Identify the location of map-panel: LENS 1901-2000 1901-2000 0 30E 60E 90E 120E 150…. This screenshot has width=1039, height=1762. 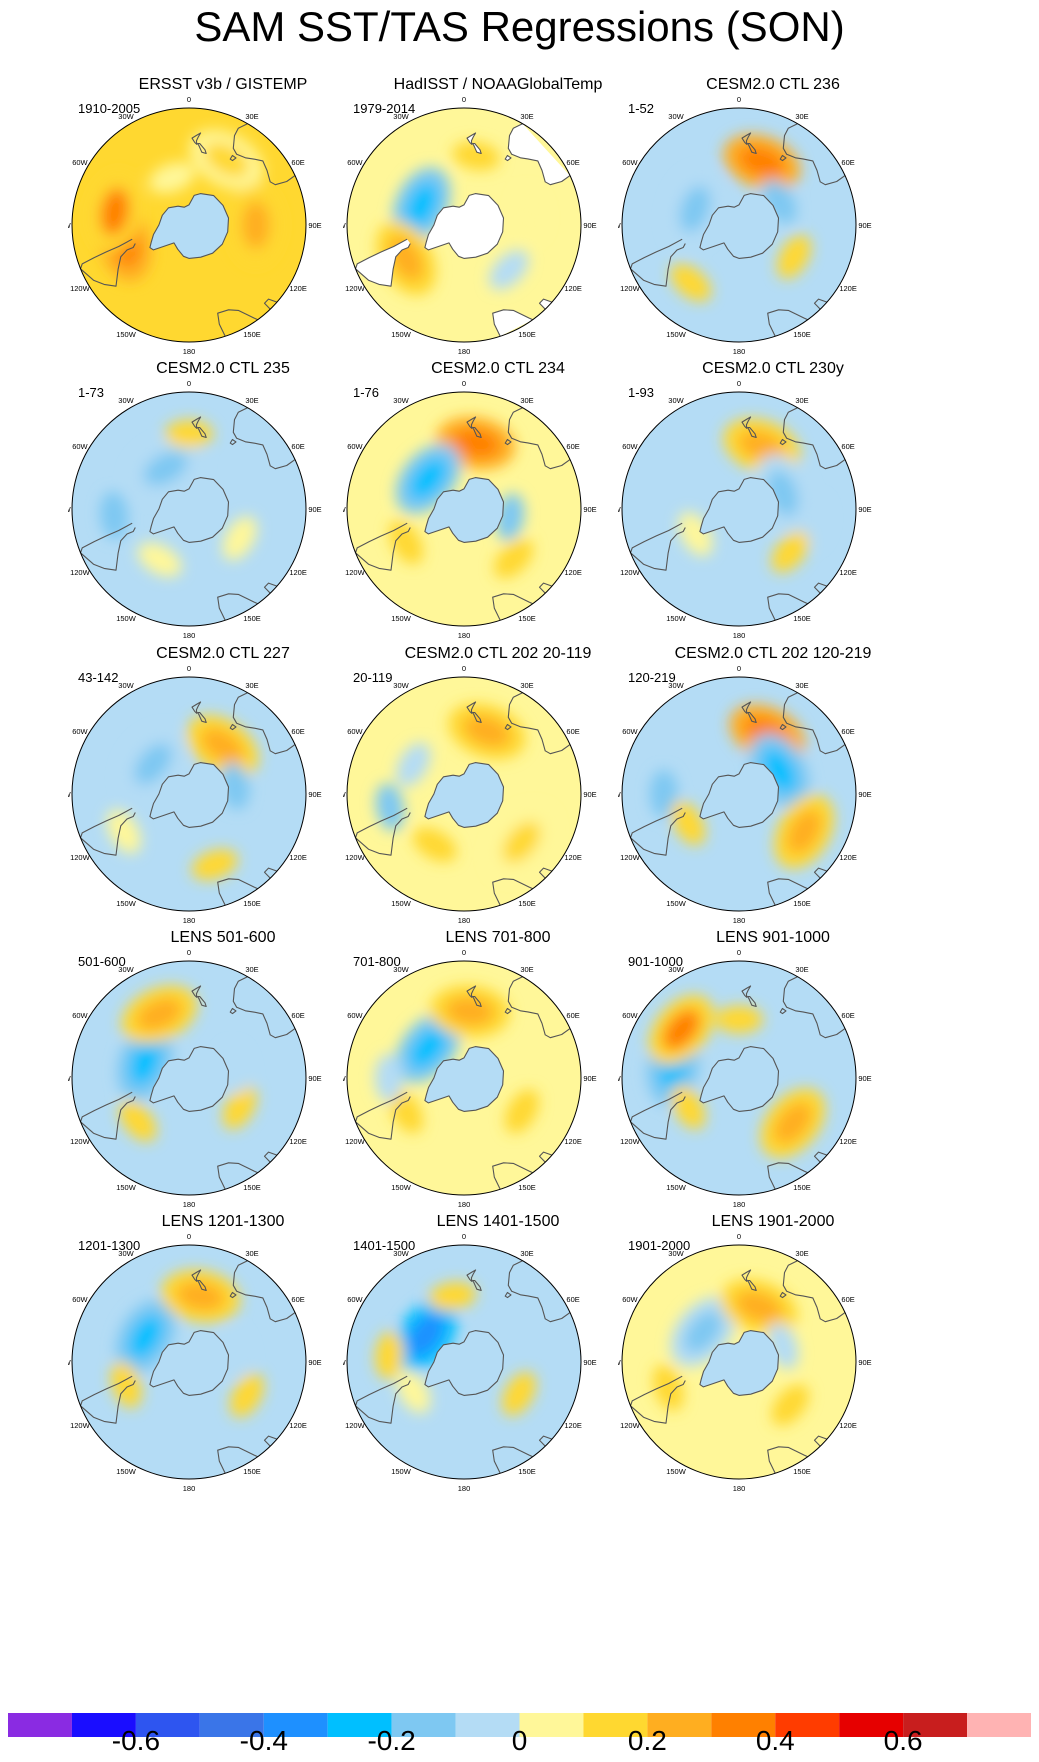
(773, 1362).